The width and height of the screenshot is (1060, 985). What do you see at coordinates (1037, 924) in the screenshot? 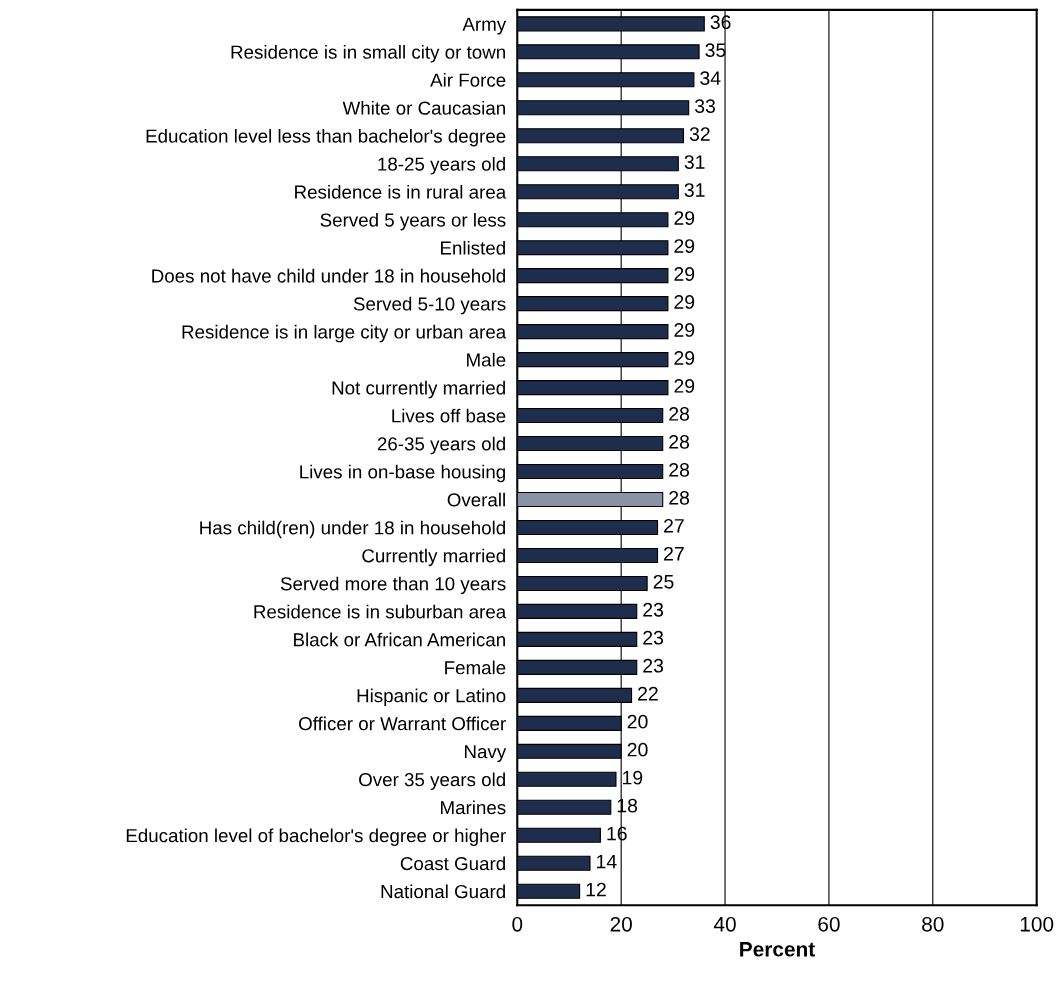
I see `x-tick-label: 100` at bounding box center [1037, 924].